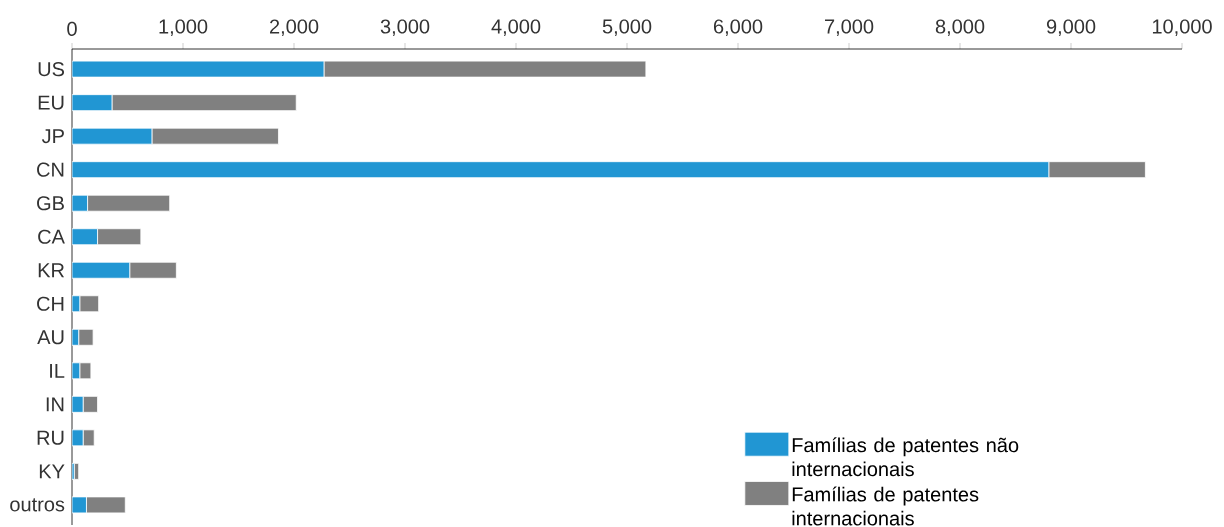 The image size is (1224, 527). Describe the element at coordinates (294, 27) in the screenshot. I see `x-tick-label: 2,000` at that location.